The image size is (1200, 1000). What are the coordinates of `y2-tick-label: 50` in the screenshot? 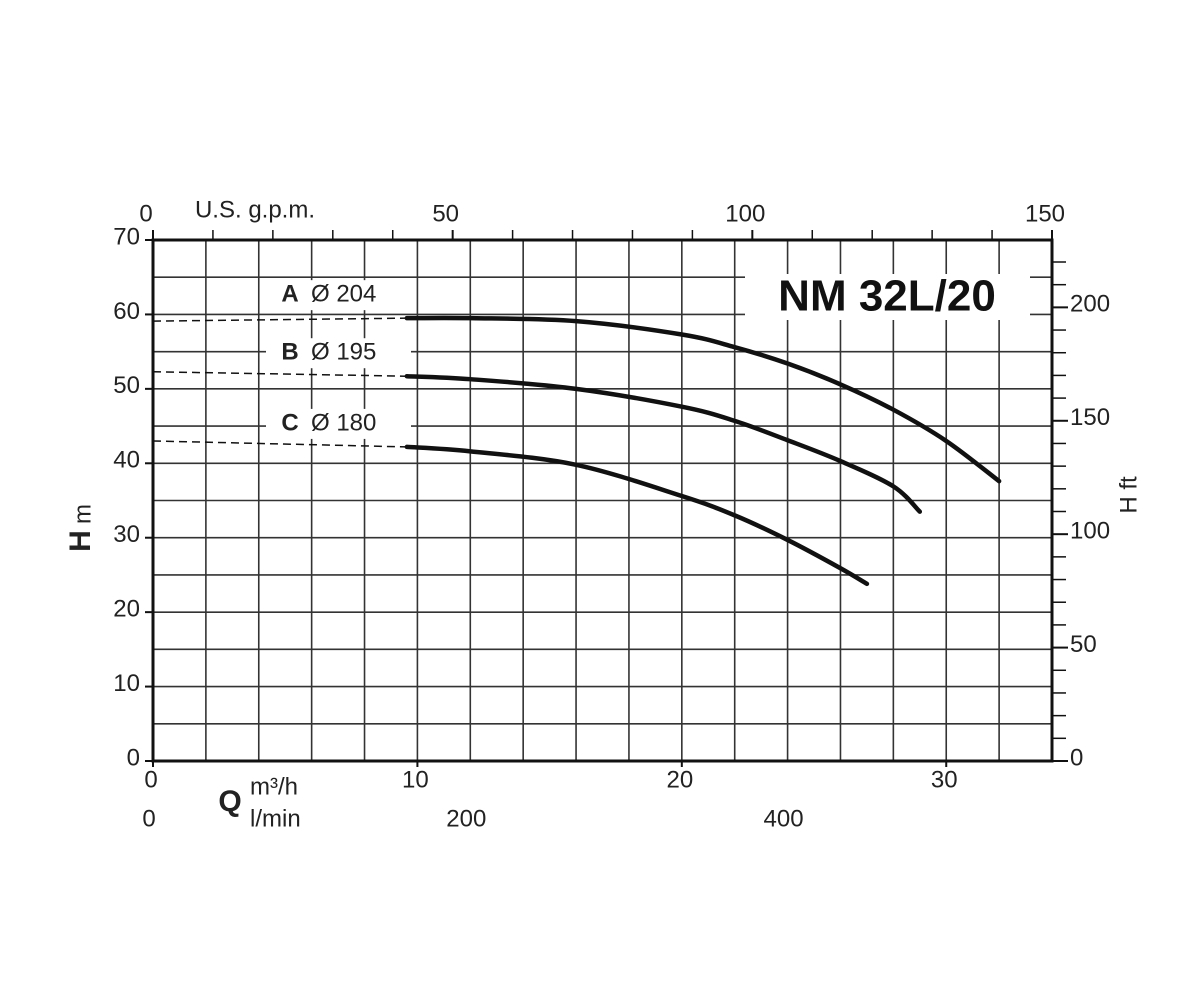 It's located at (1083, 644).